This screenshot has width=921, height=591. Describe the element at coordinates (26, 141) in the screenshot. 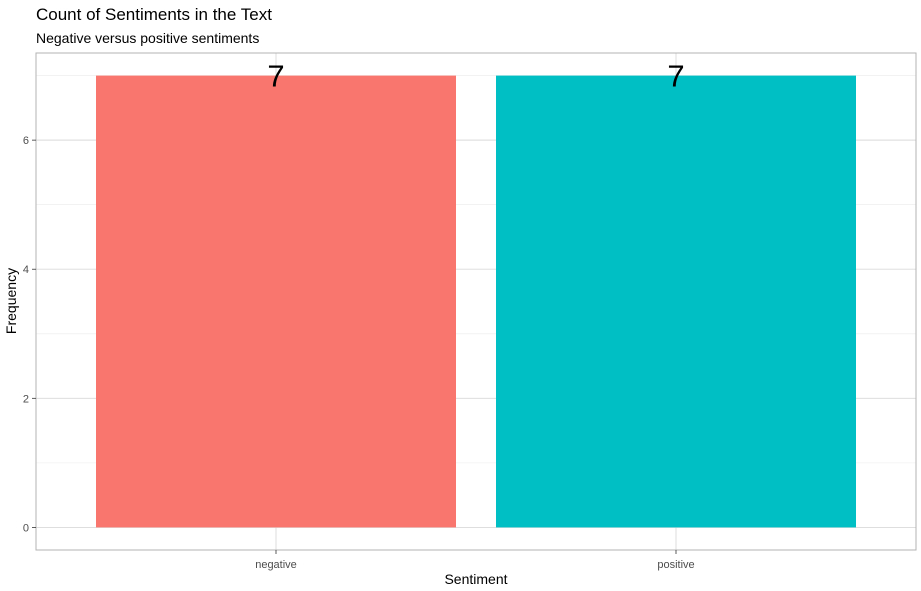

I see `y-tick-label: 6` at that location.